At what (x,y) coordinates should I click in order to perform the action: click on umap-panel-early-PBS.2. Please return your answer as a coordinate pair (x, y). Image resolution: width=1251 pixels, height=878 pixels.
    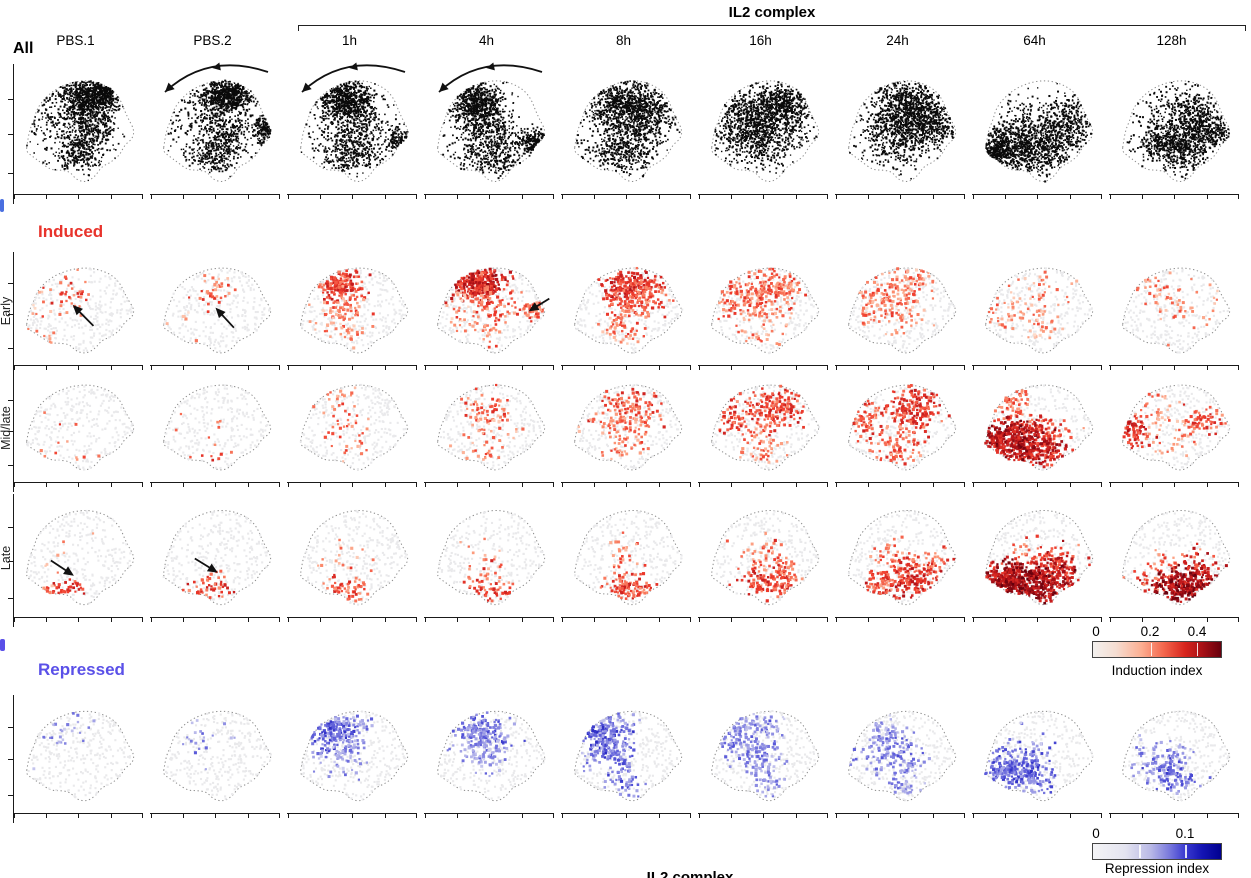
    Looking at the image, I should click on (216, 306).